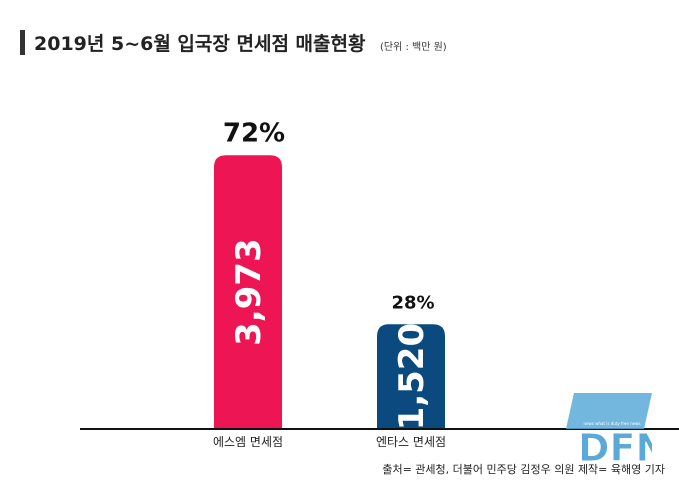 Image resolution: width=679 pixels, height=485 pixels. What do you see at coordinates (22, 42) in the screenshot?
I see `title-accent-bar` at bounding box center [22, 42].